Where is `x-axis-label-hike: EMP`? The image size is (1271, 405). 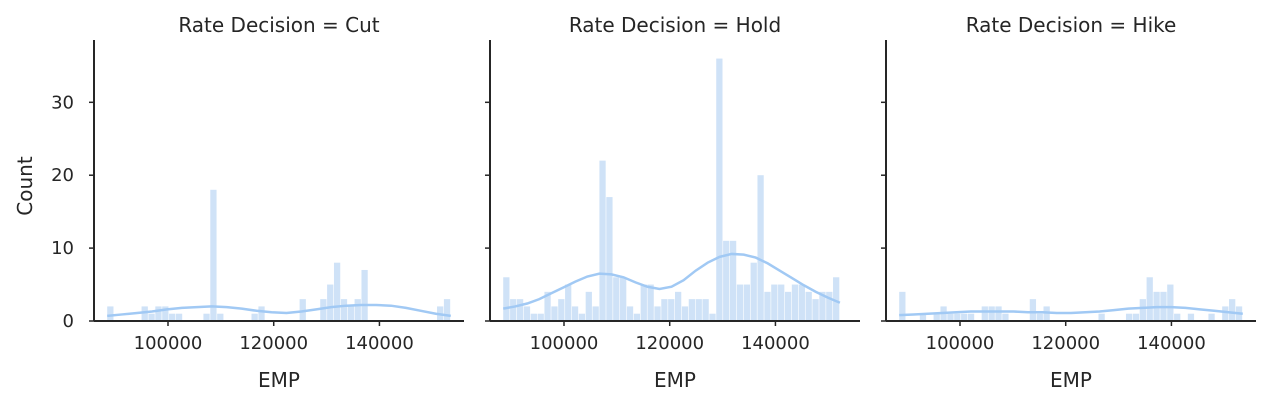 x-axis-label-hike: EMP is located at coordinates (1071, 380).